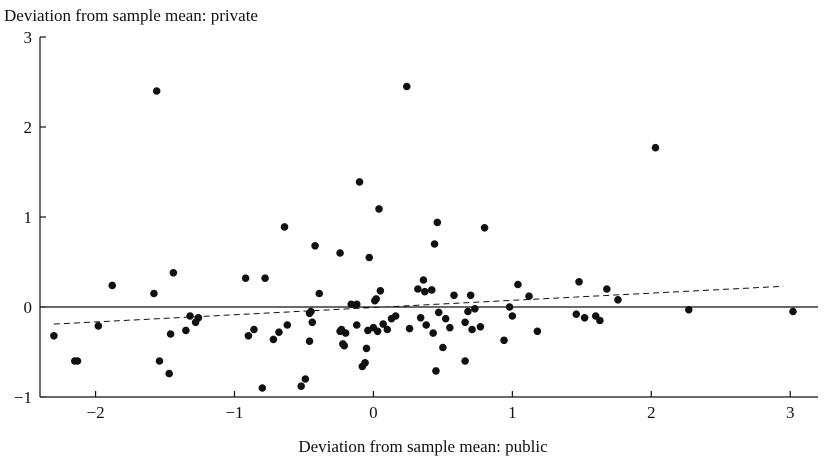 This screenshot has height=459, width=833. What do you see at coordinates (28, 37) in the screenshot?
I see `y-tick-label: 3` at bounding box center [28, 37].